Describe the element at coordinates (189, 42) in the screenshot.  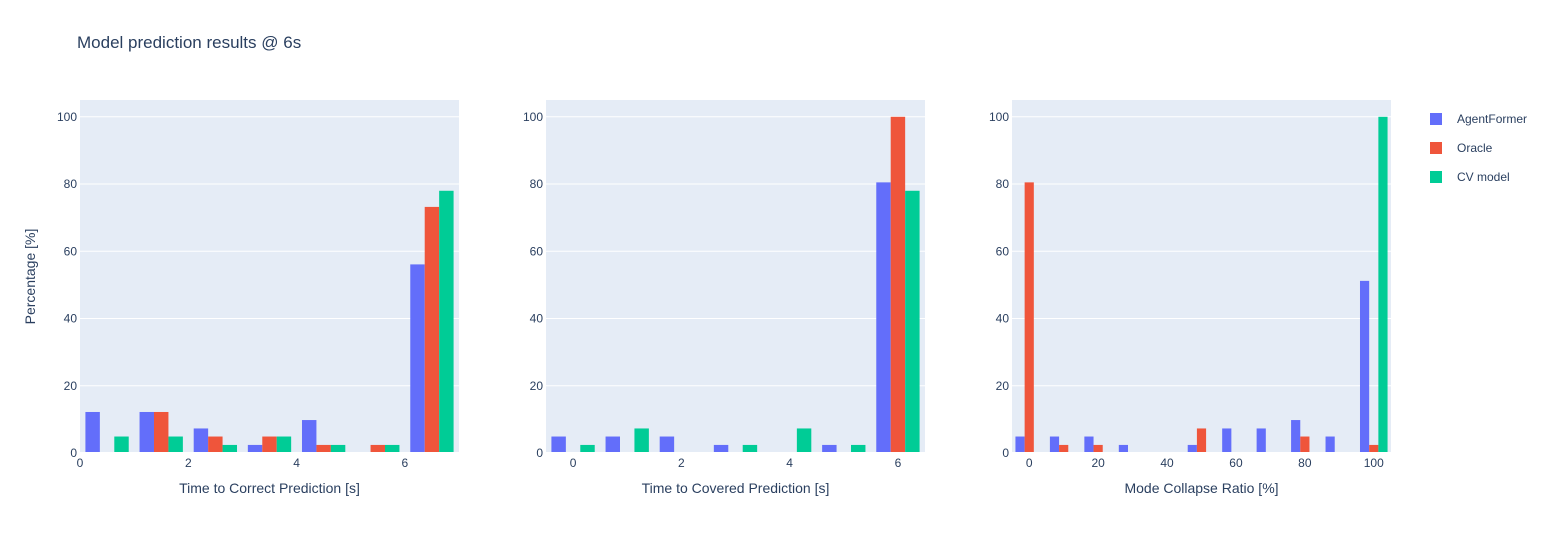
I see `chart-title: Model prediction results @ 6s` at that location.